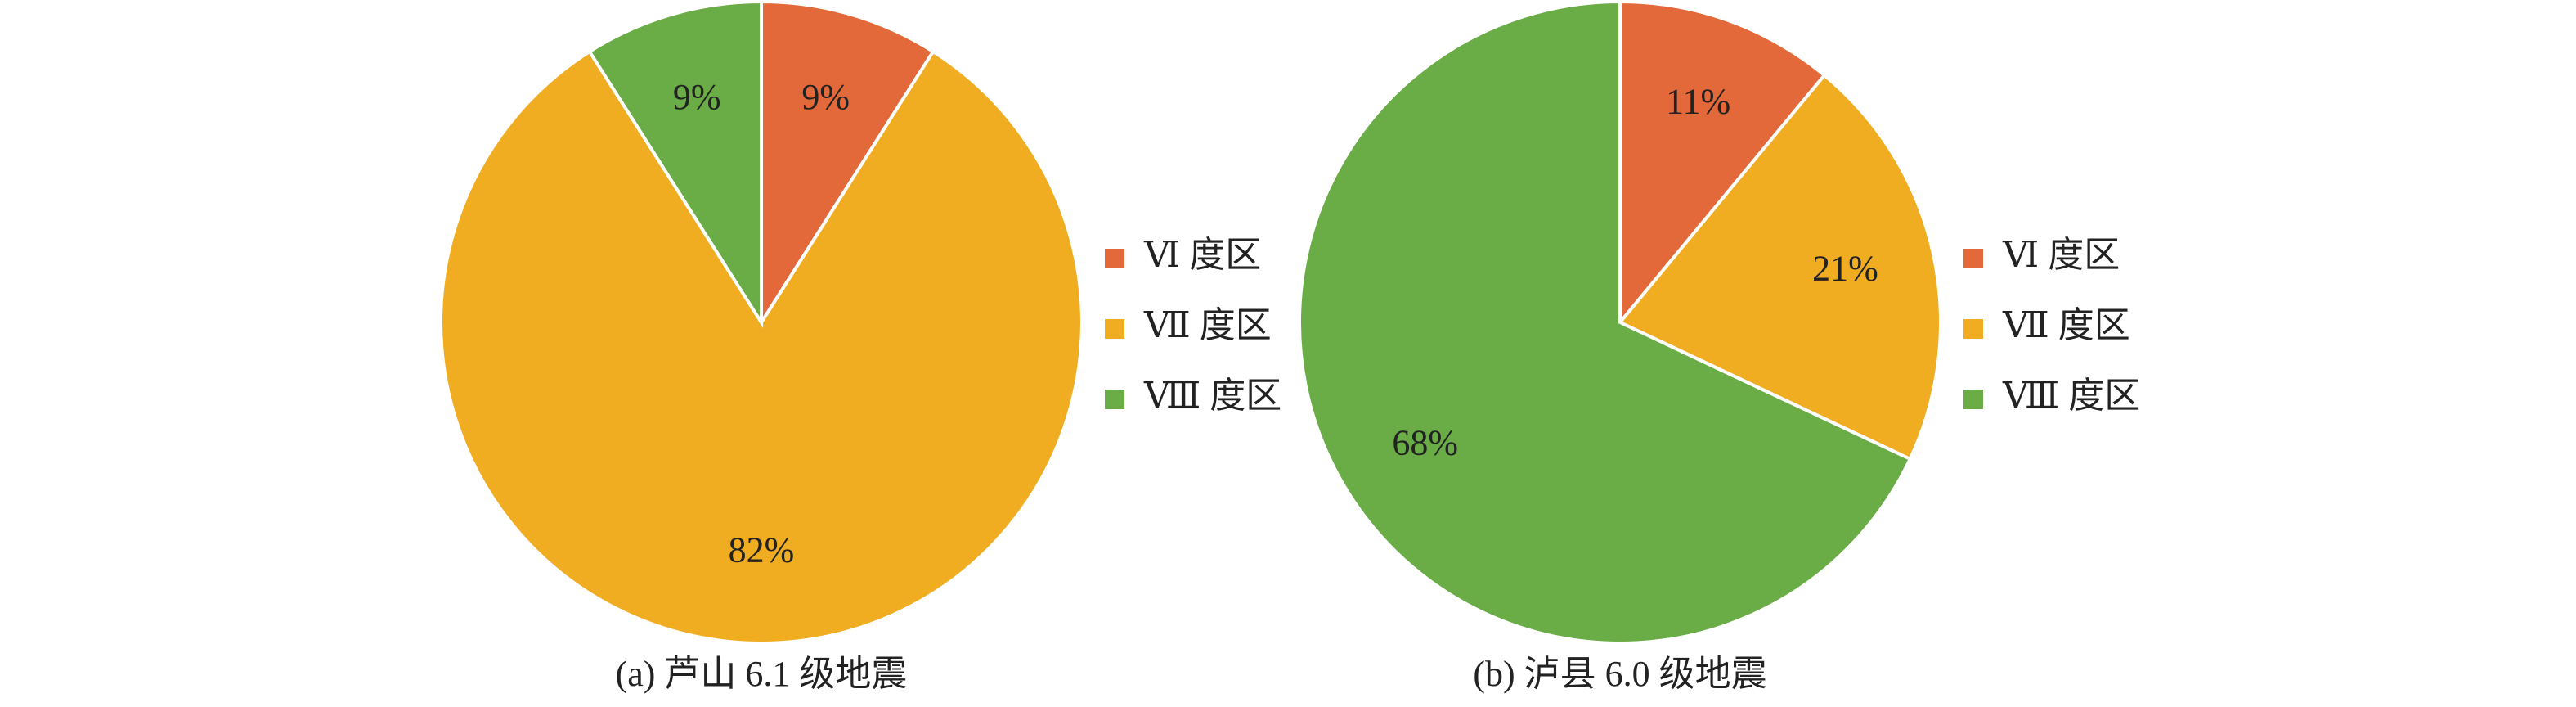 This screenshot has height=707, width=2576. I want to click on chart-title: (b) 泸县 6.0 级地震, so click(1620, 674).